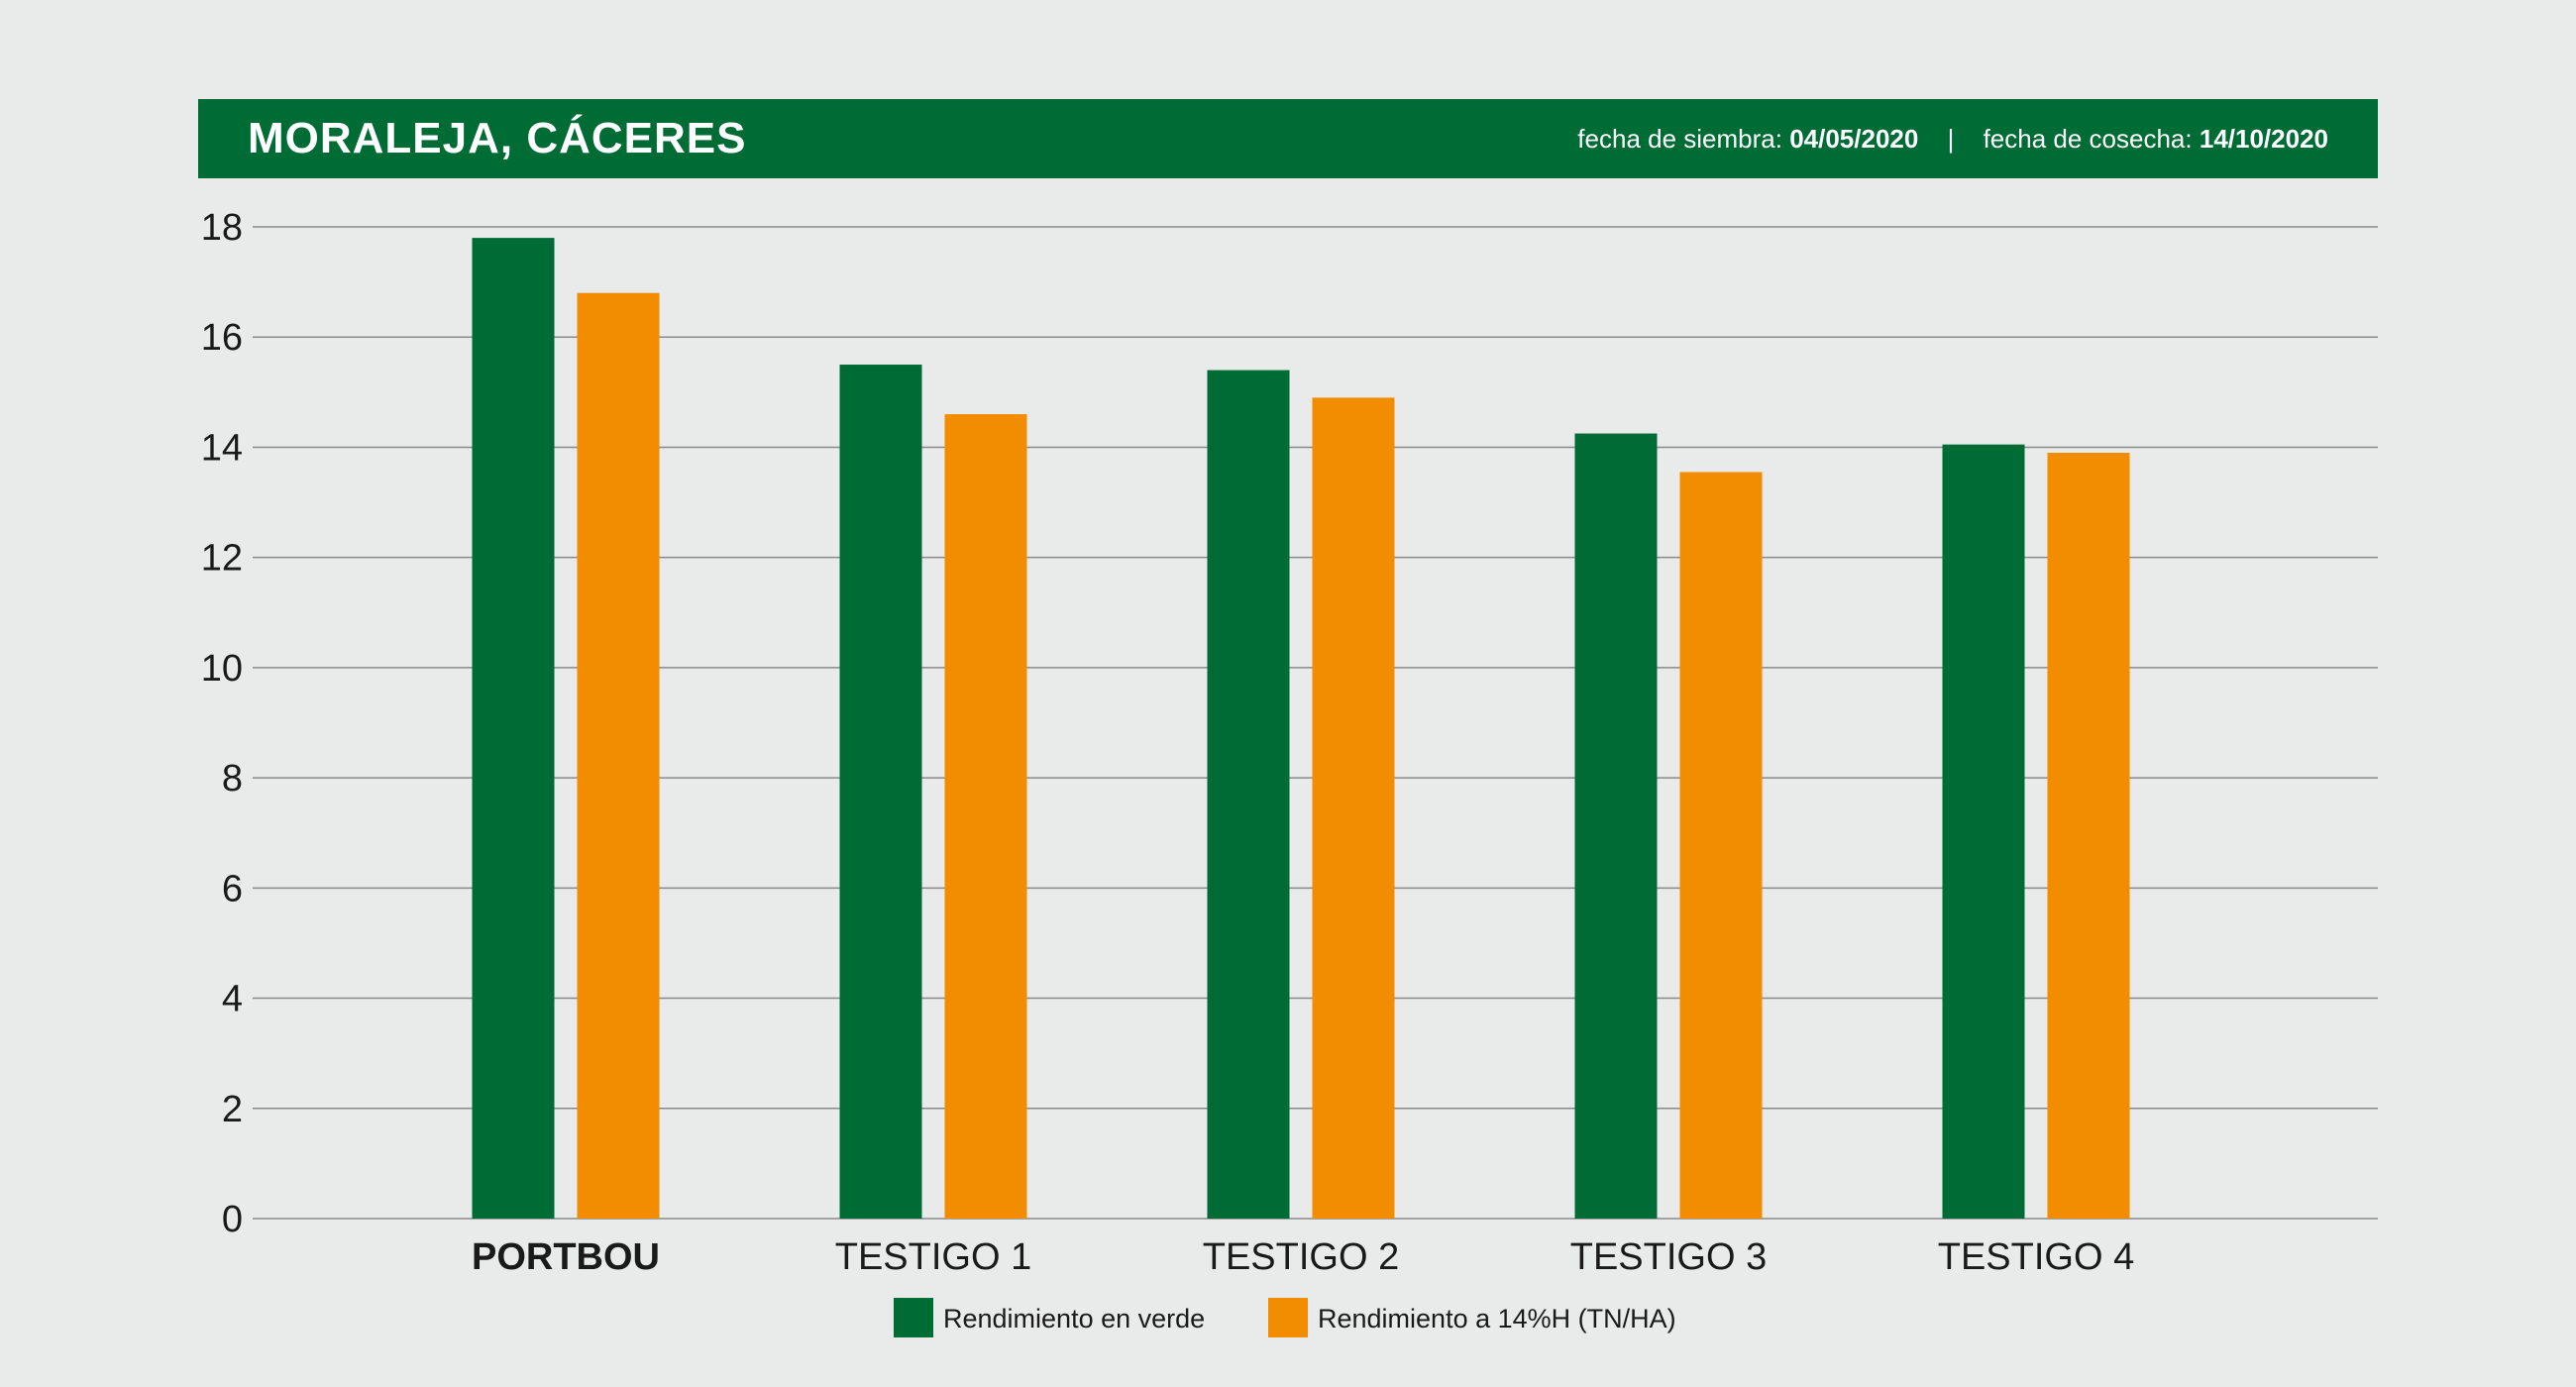 The width and height of the screenshot is (2576, 1387). Describe the element at coordinates (2263, 139) in the screenshot. I see `harvest-date-value: 14/10/2020` at that location.